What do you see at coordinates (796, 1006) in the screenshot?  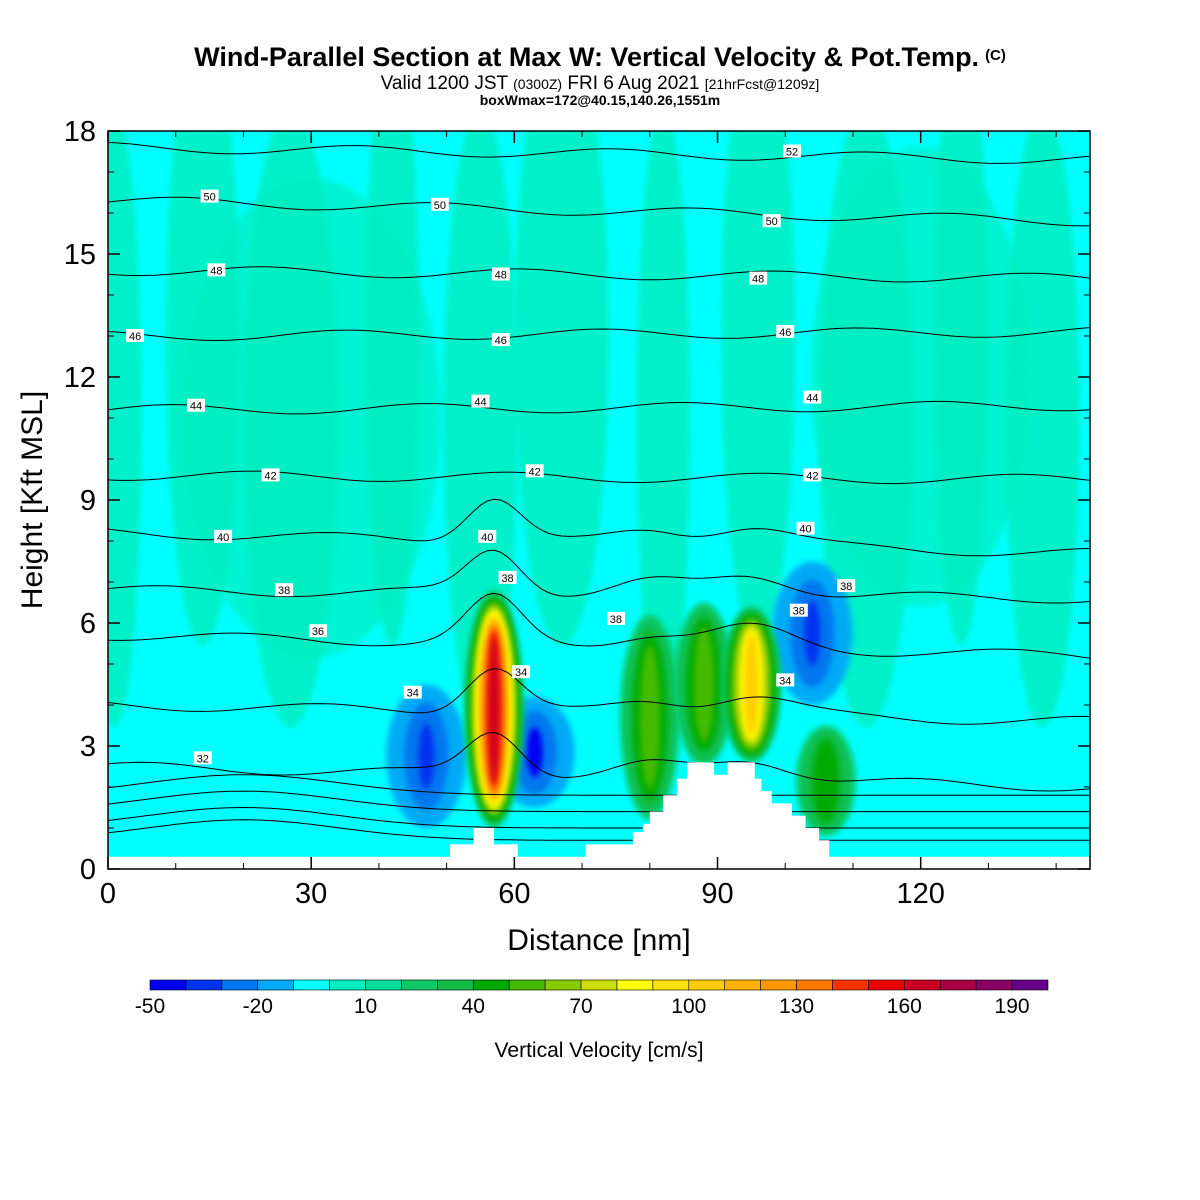 I see `colorbar-tick-label: 130` at bounding box center [796, 1006].